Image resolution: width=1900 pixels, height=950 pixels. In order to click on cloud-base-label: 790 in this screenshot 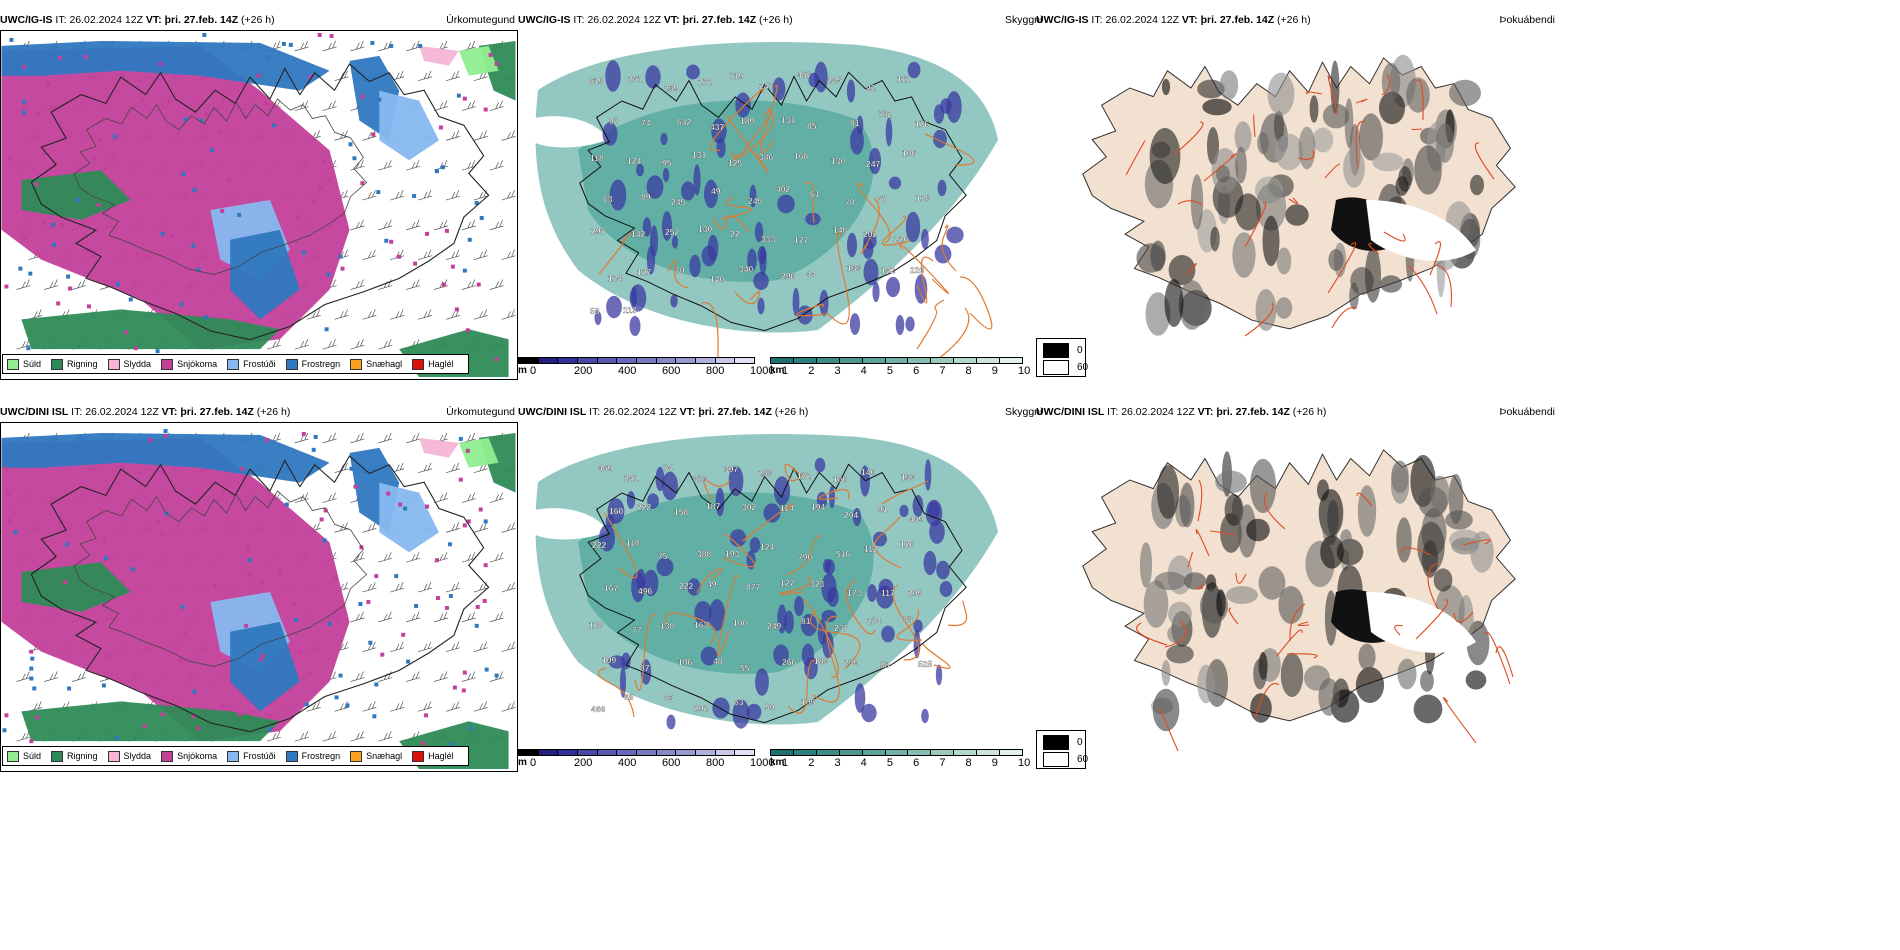, I will do `click(805, 557)`.